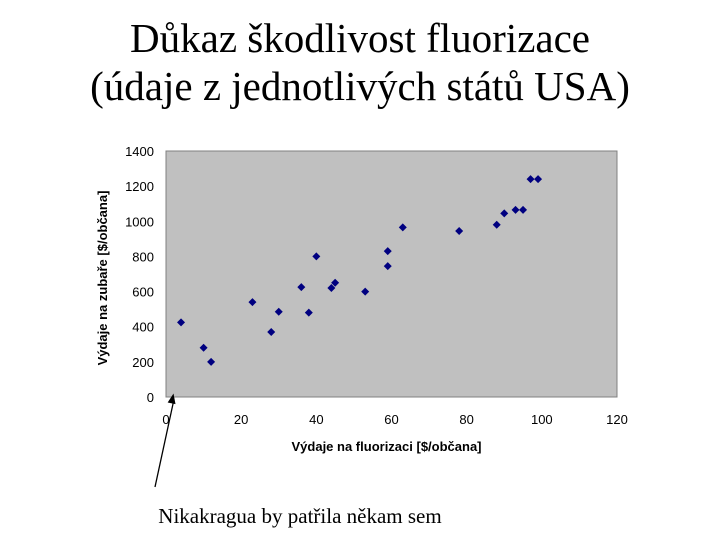 The height and width of the screenshot is (540, 720). Describe the element at coordinates (139, 274) in the screenshot. I see `y-axis-ticks: 0 200 400 600 800 1000 1200 1400` at that location.